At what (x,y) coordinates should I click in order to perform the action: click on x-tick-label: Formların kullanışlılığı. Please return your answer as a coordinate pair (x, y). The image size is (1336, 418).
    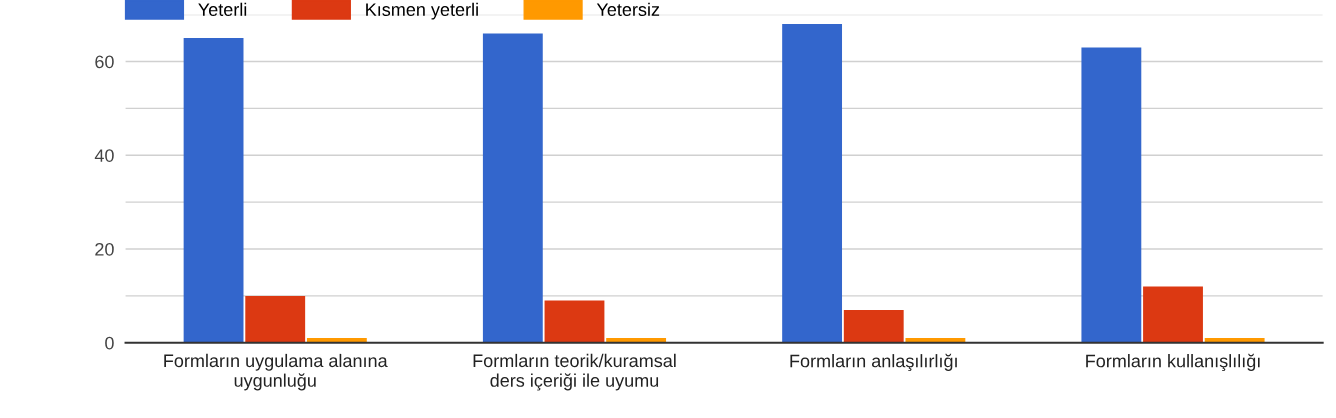
    Looking at the image, I should click on (1173, 362).